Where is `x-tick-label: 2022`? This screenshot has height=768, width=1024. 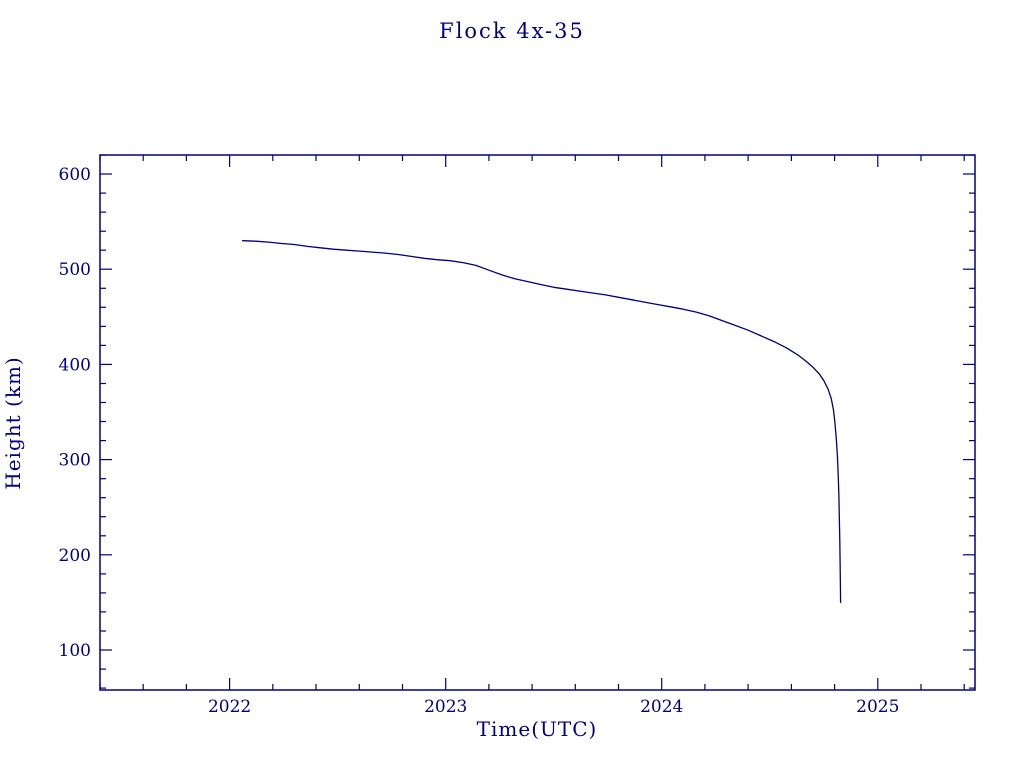
x-tick-label: 2022 is located at coordinates (229, 707).